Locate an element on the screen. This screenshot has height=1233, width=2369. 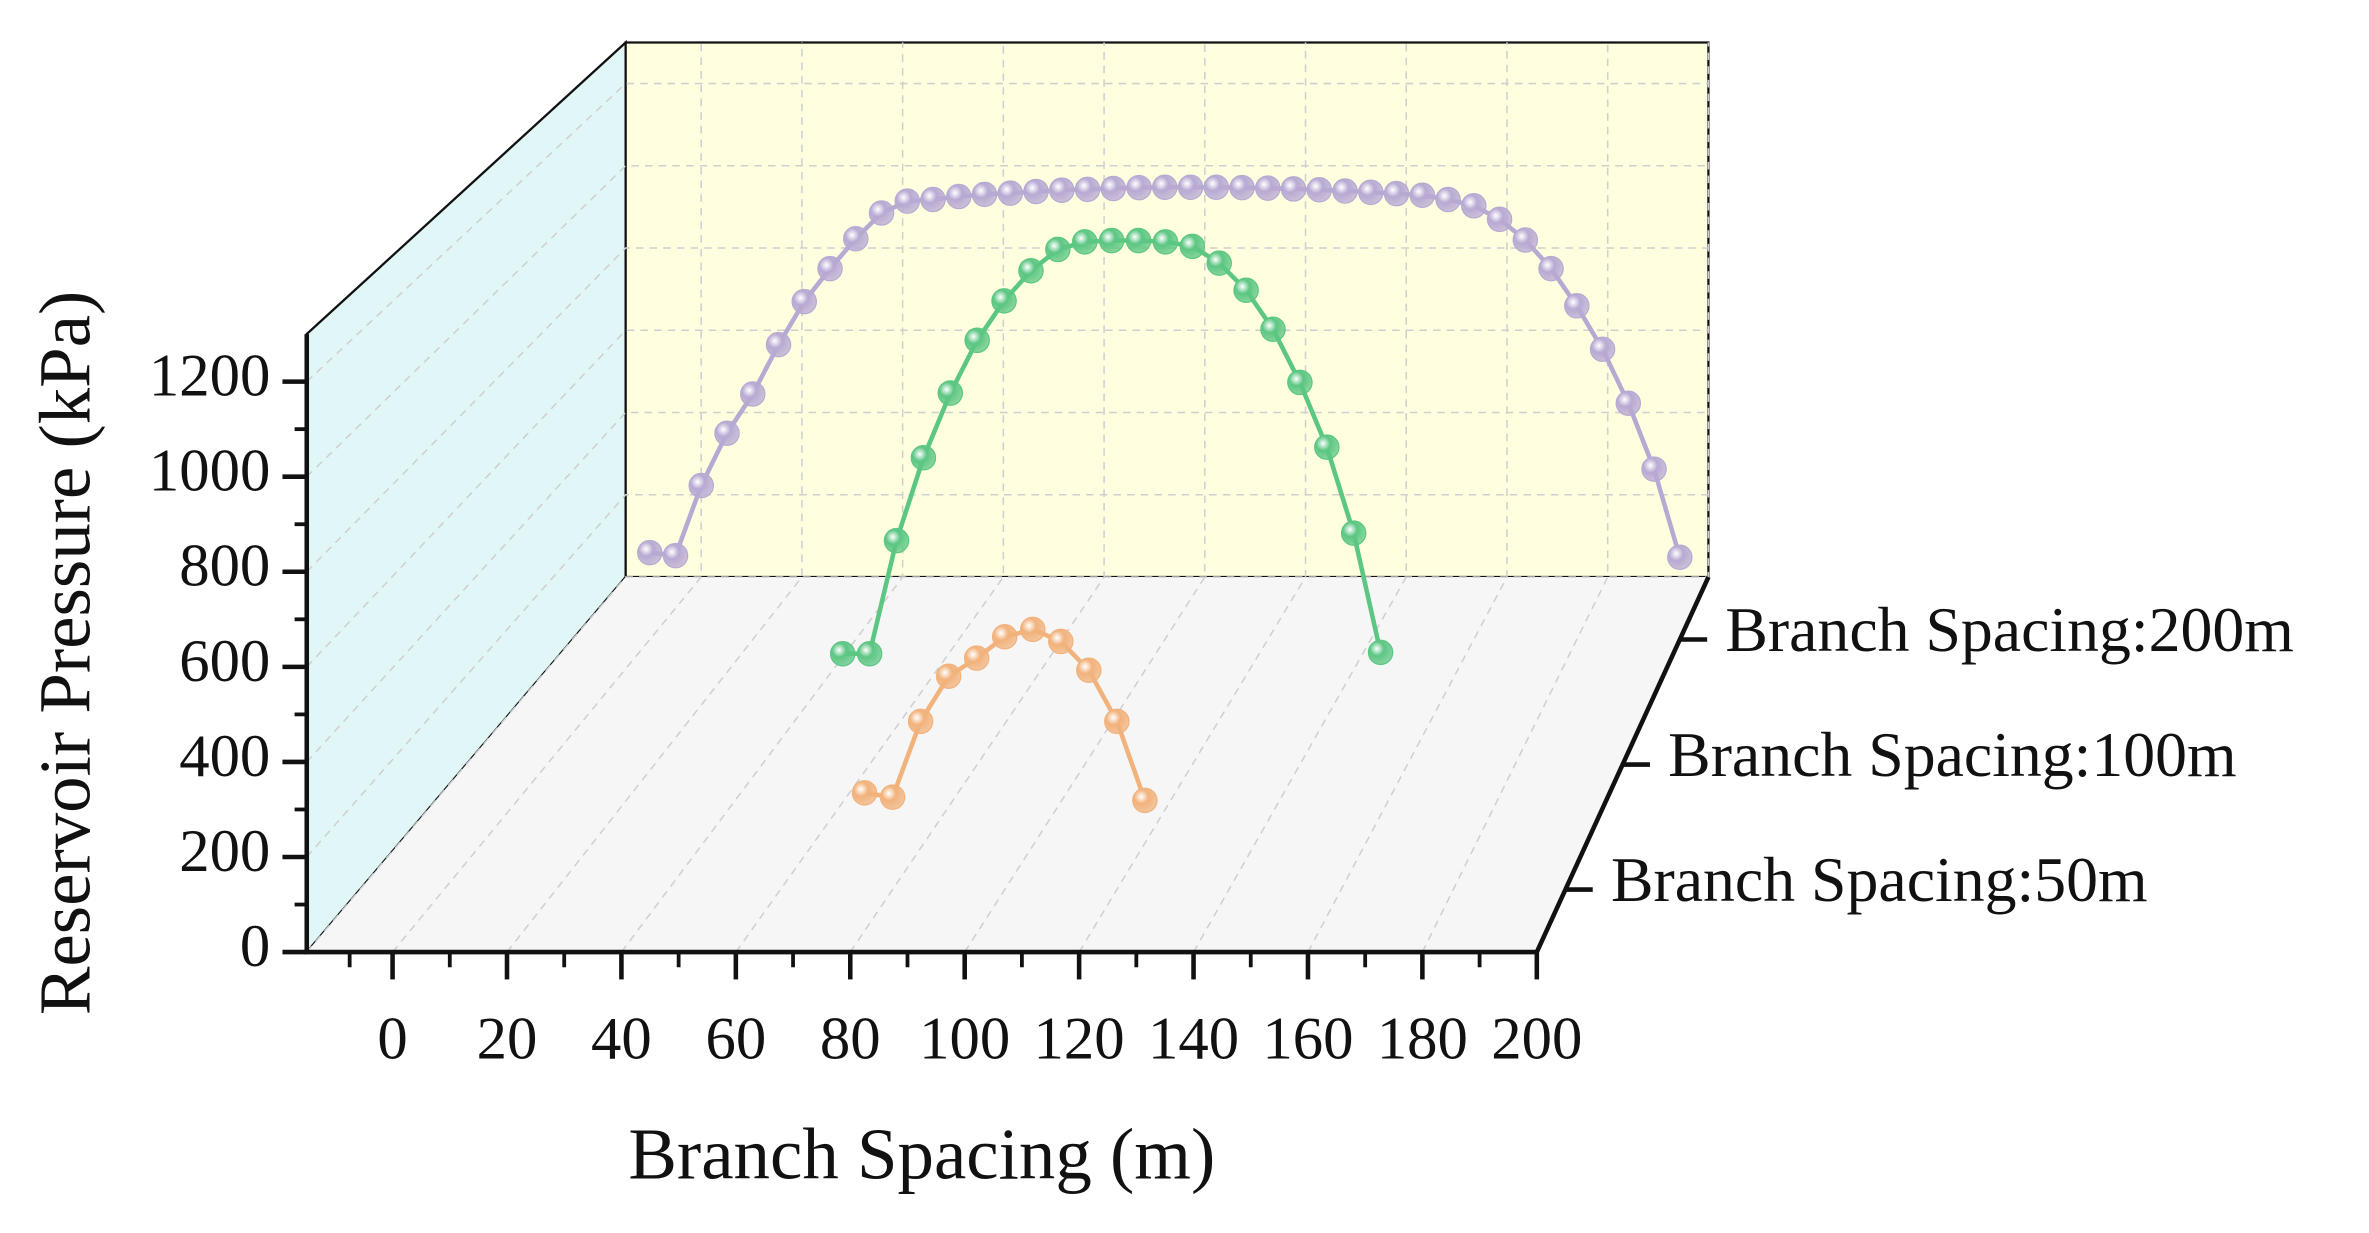
x-tick-label: 200 is located at coordinates (1536, 1039).